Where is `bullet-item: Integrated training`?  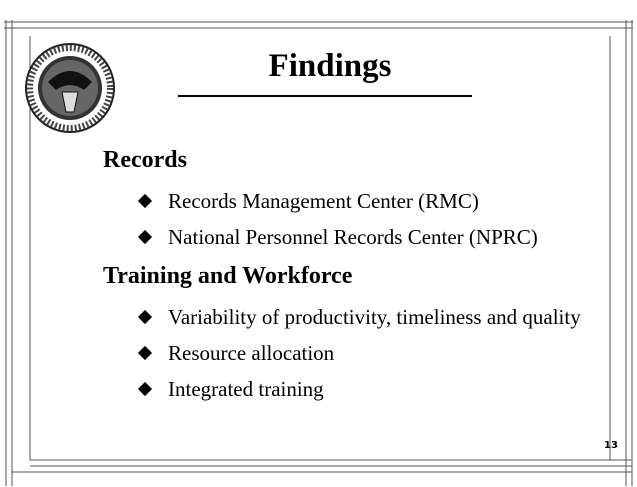 bullet-item: Integrated training is located at coordinates (246, 389).